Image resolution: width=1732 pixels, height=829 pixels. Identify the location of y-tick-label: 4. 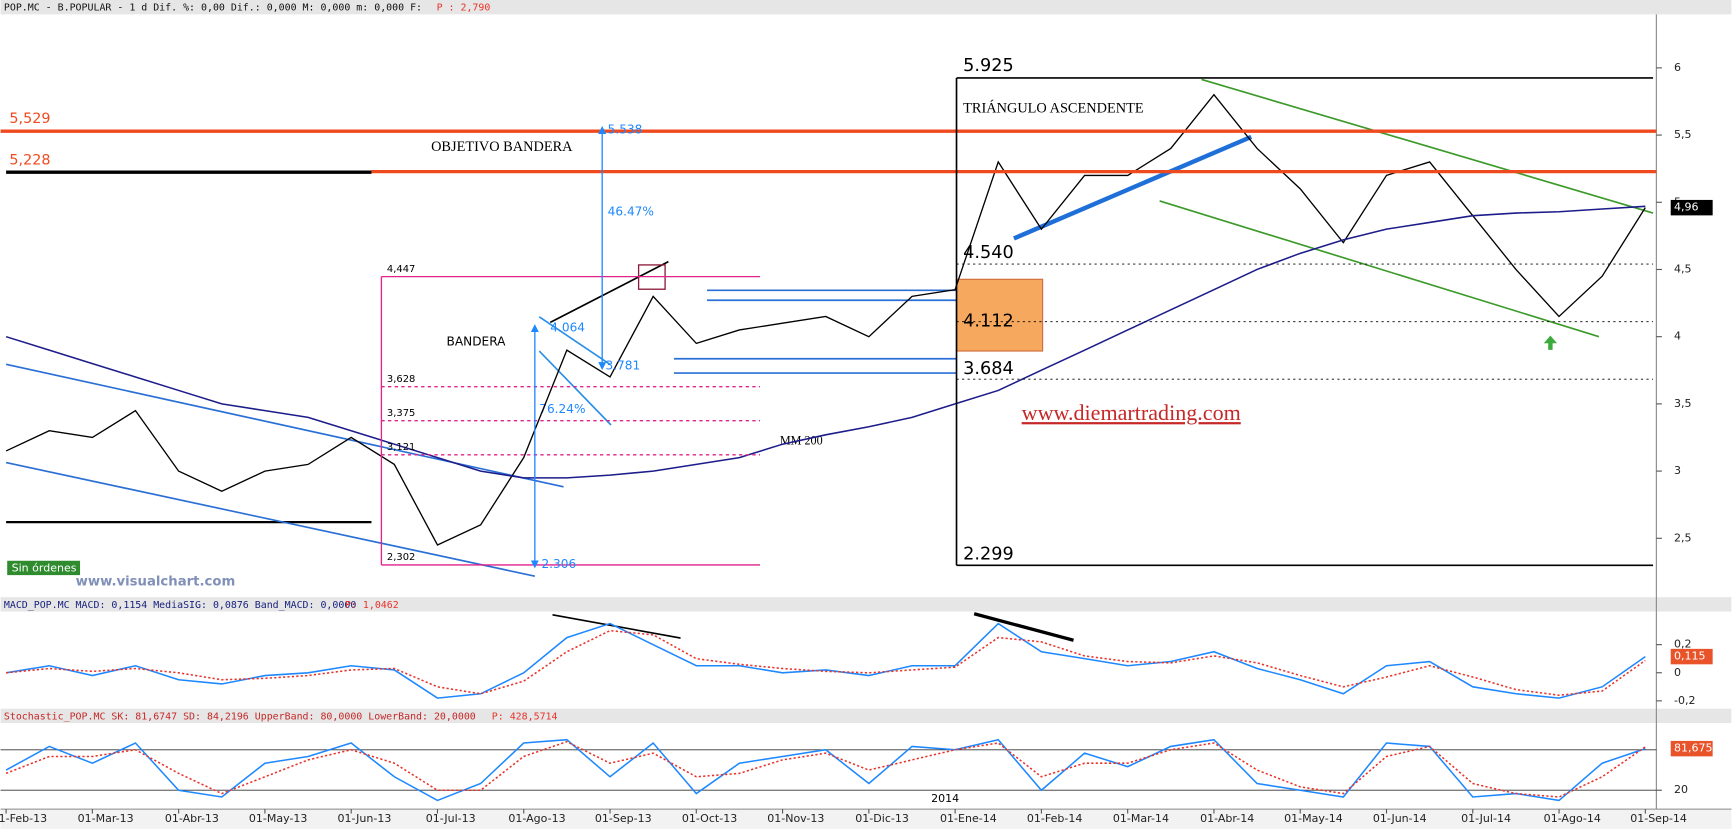
(1677, 336).